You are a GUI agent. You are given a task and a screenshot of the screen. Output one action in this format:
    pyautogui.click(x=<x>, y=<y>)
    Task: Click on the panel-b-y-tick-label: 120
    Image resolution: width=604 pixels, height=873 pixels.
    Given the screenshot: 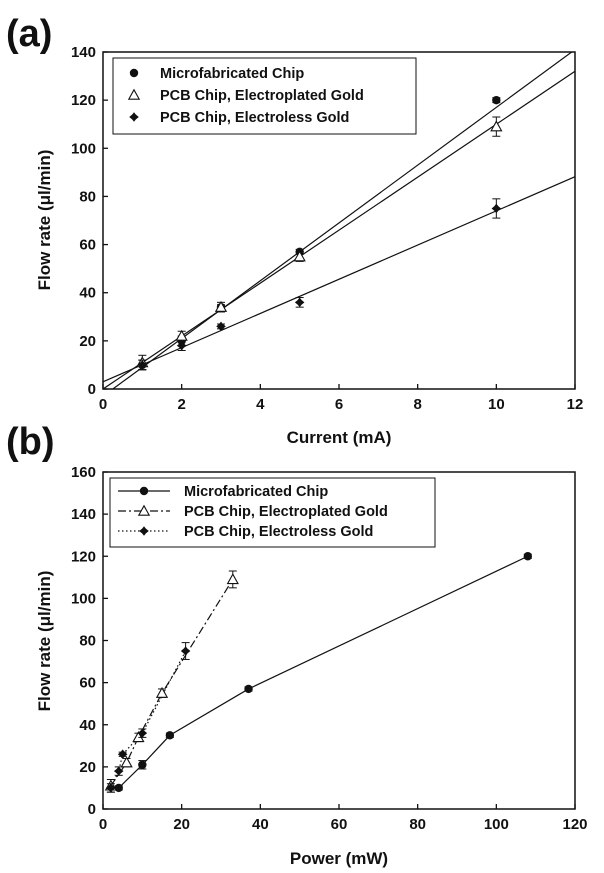 What is the action you would take?
    pyautogui.click(x=83, y=556)
    